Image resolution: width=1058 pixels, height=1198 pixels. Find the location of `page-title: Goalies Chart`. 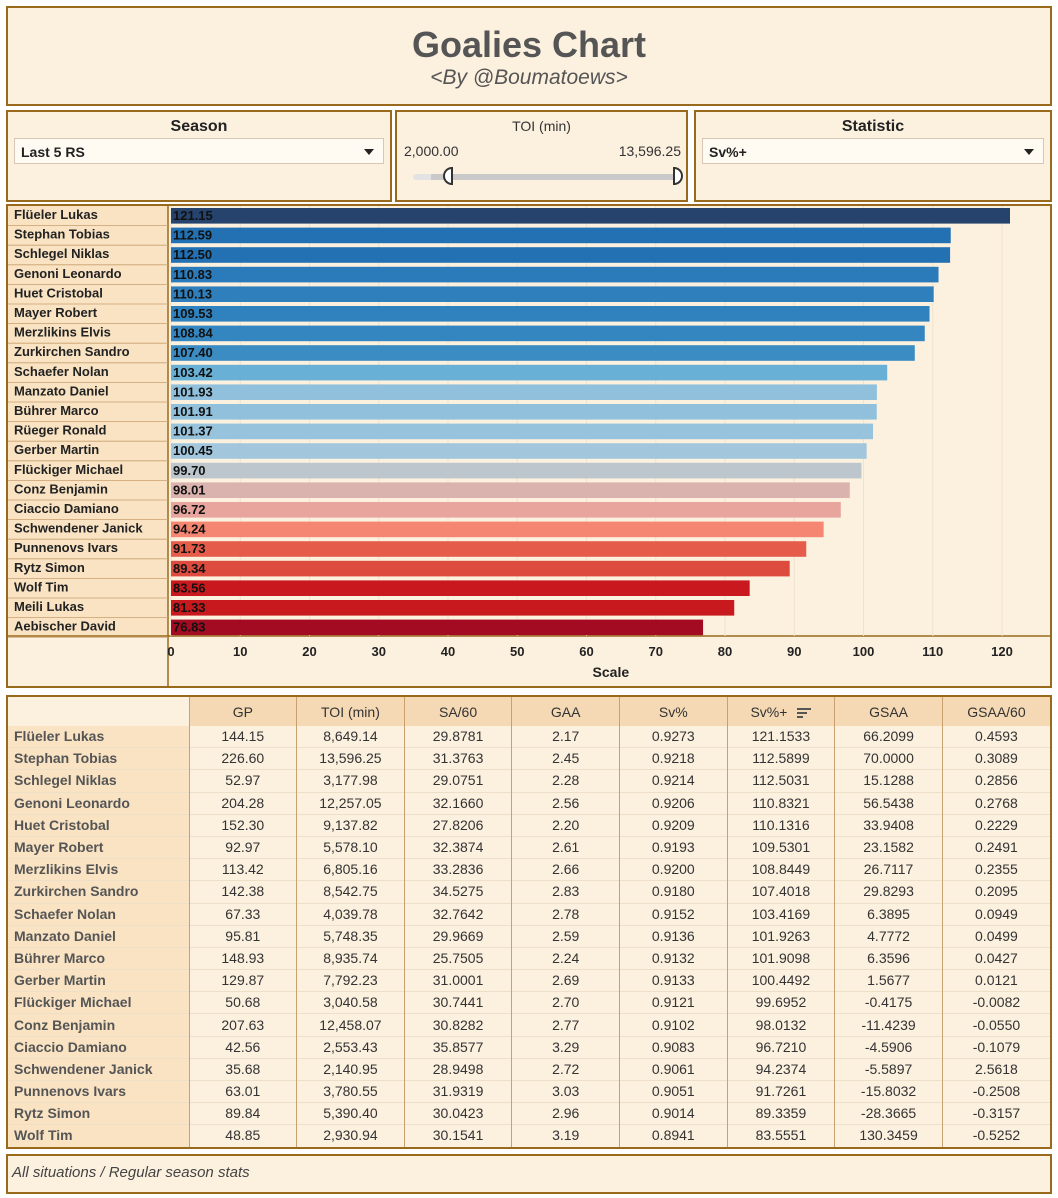

page-title: Goalies Chart is located at coordinates (529, 44).